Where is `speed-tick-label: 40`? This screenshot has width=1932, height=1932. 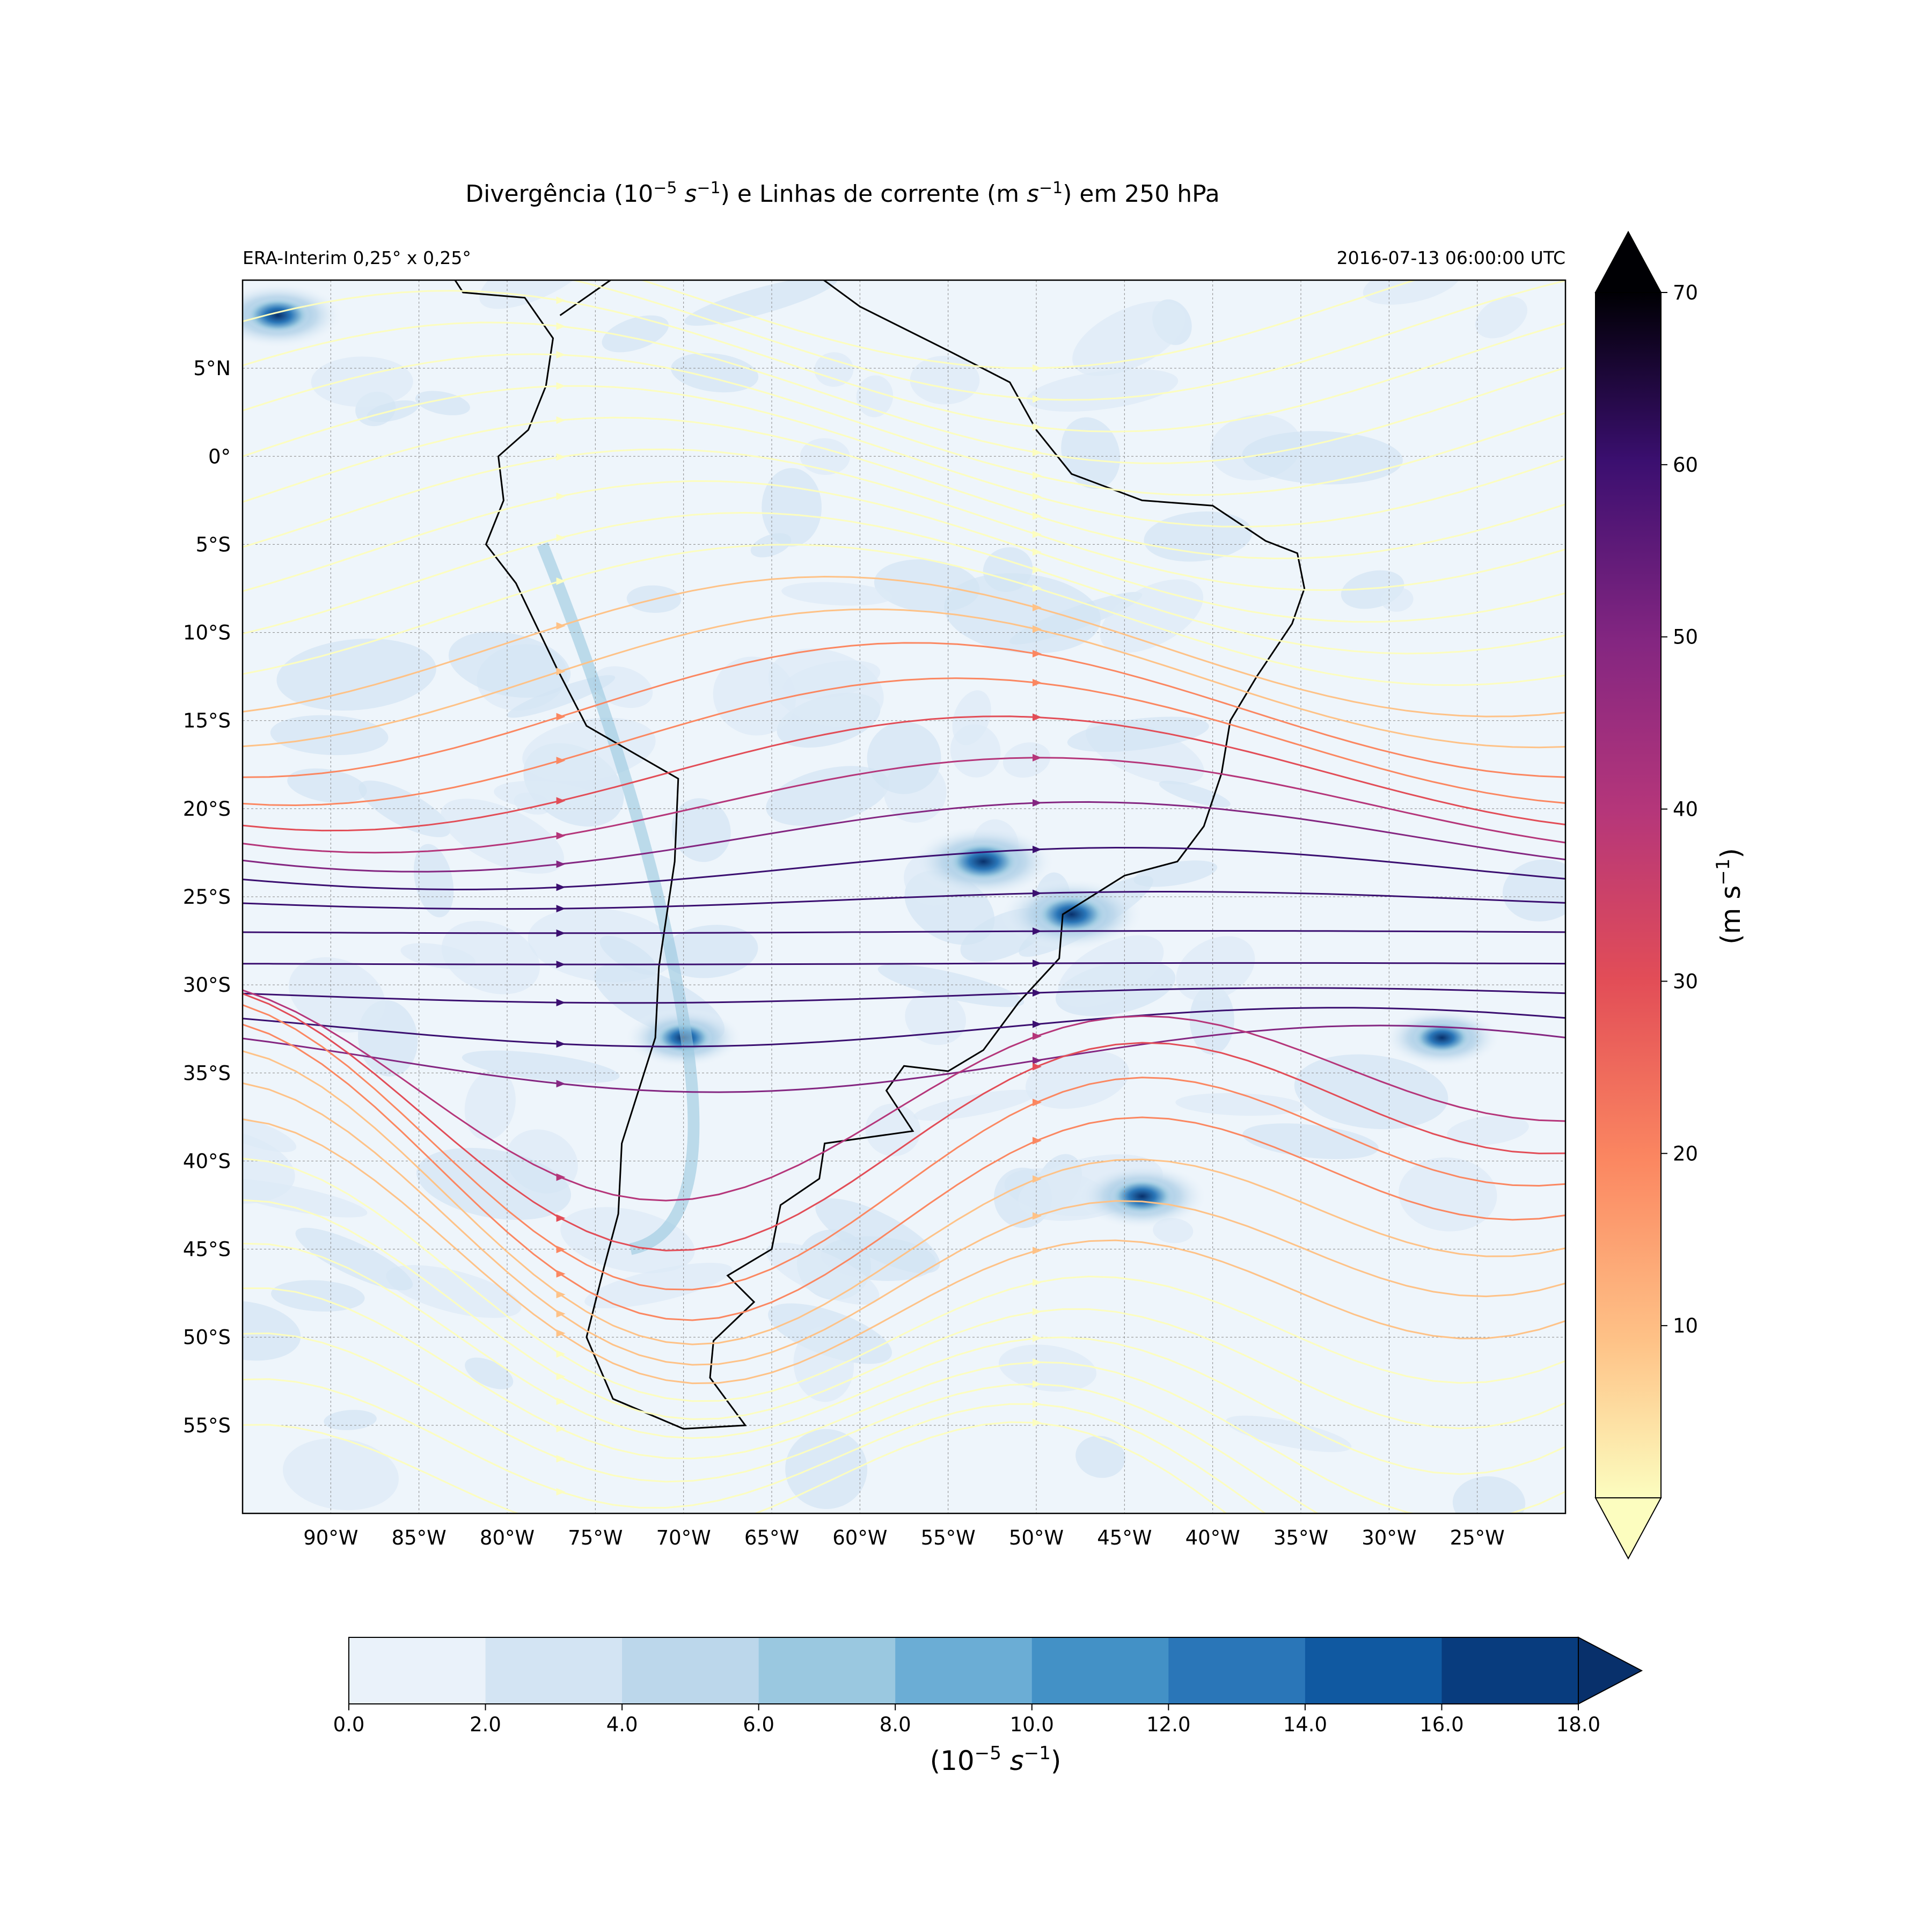
speed-tick-label: 40 is located at coordinates (1685, 809).